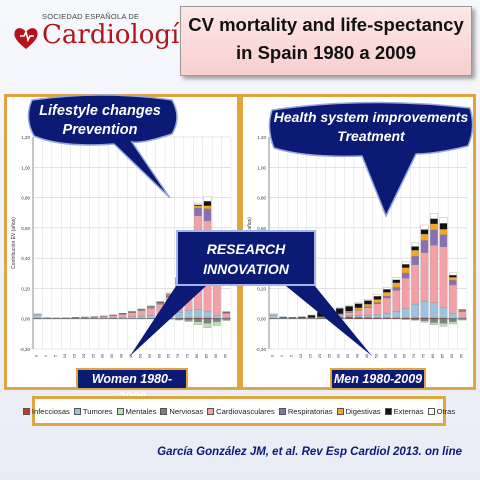 The height and width of the screenshot is (480, 480). What do you see at coordinates (100, 121) in the screenshot?
I see `lifestyle-bubble: Lifestyle changes Prevention` at bounding box center [100, 121].